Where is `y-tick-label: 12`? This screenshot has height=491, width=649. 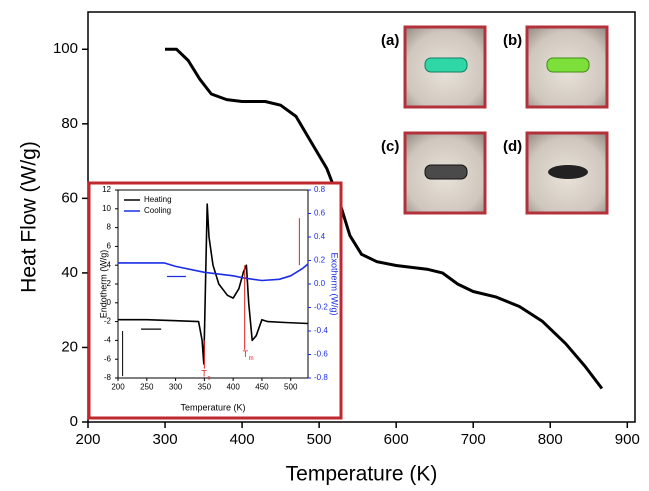 y-tick-label: 12 is located at coordinates (106, 189).